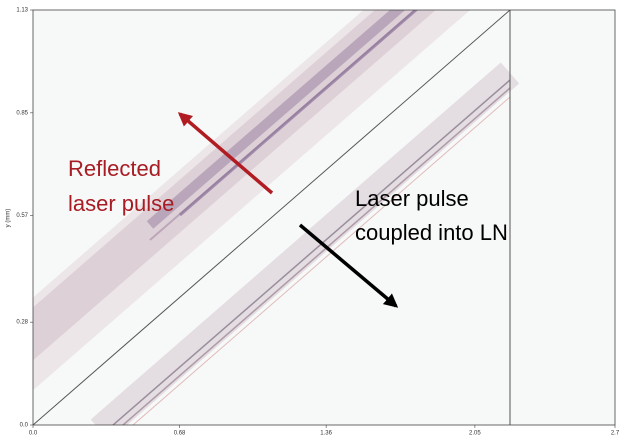 This screenshot has width=620, height=437. I want to click on x-tick-label: 2.05, so click(475, 434).